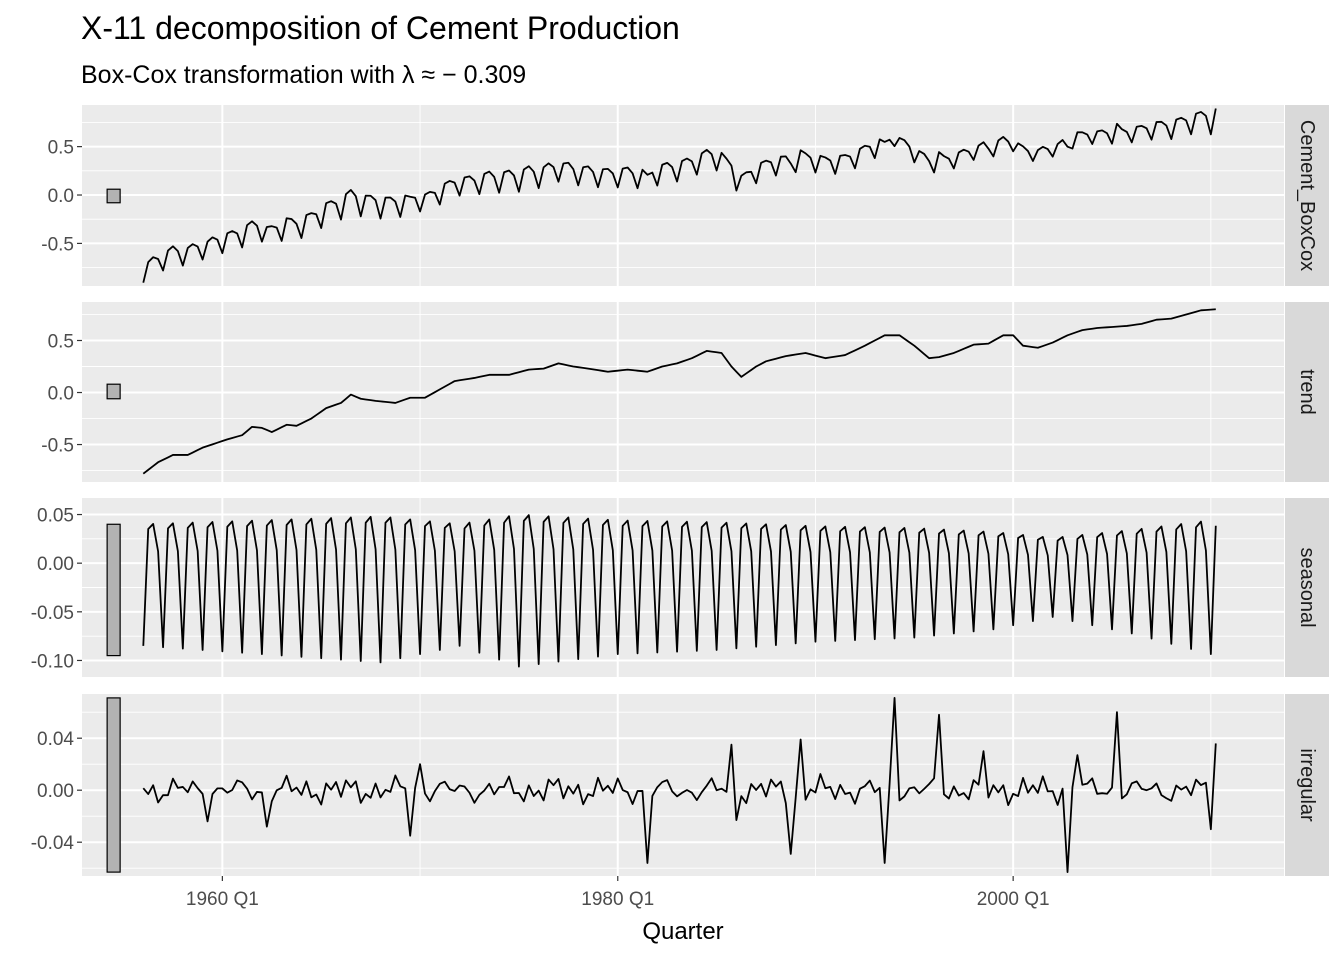  Describe the element at coordinates (52, 613) in the screenshot. I see `y-tick-label: -0.05` at that location.